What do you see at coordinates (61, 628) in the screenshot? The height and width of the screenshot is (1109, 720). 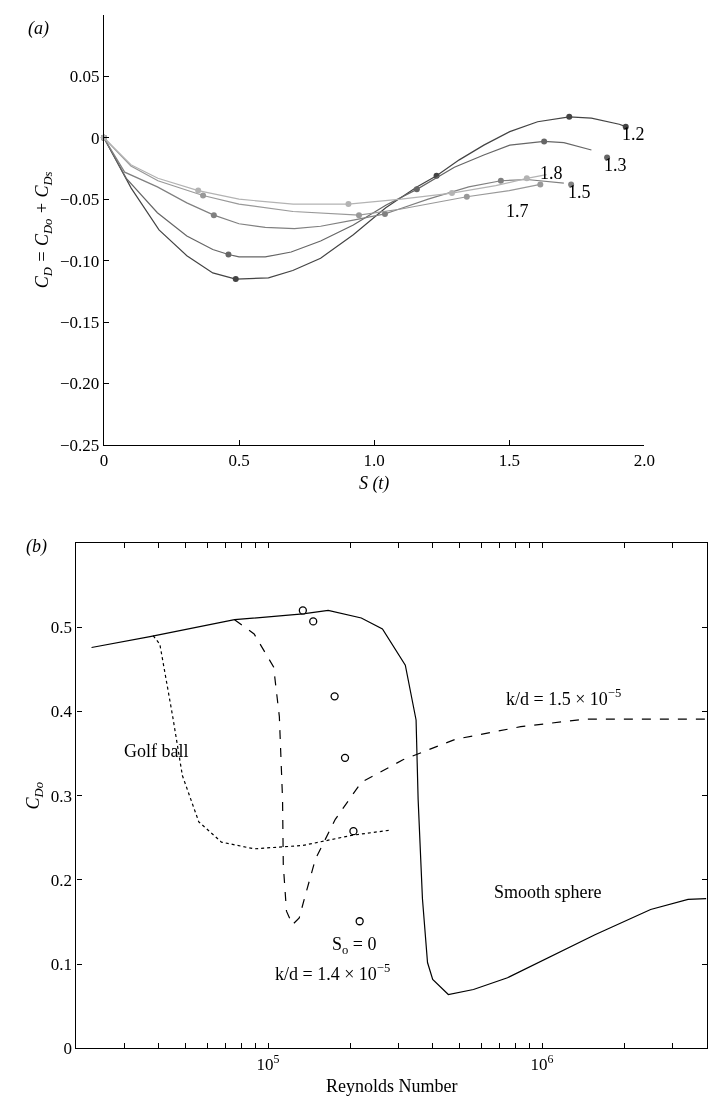 I see `y-tick-label: 0.5` at bounding box center [61, 628].